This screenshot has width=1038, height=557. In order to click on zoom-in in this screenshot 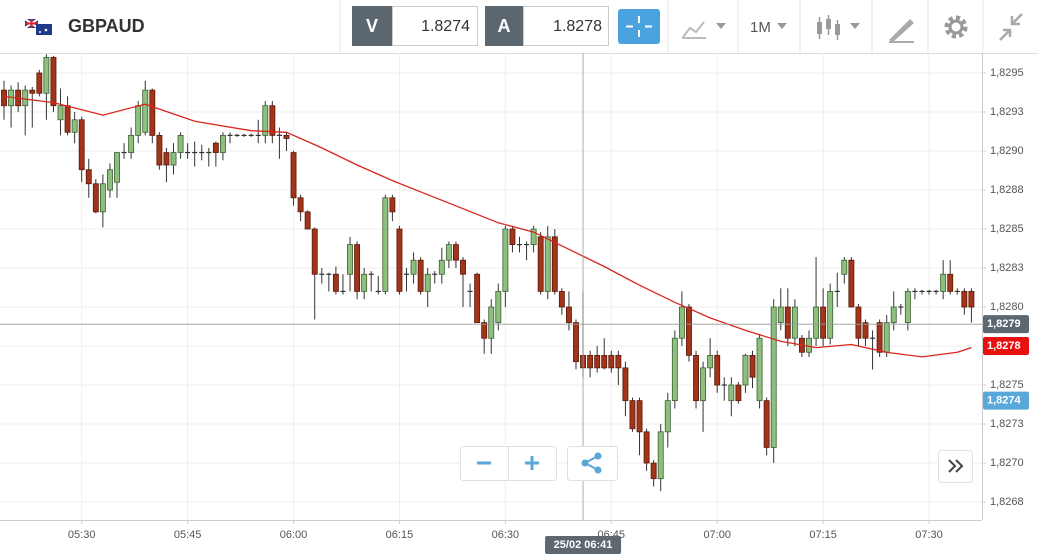, I will do `click(532, 463)`.